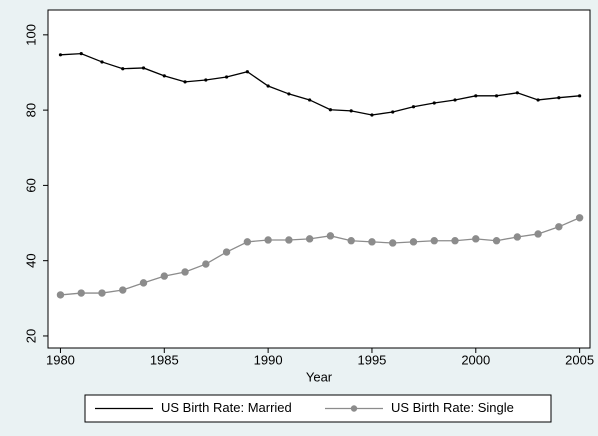 The image size is (598, 436). What do you see at coordinates (452, 407) in the screenshot?
I see `legend-label: US Birth Rate: Single` at bounding box center [452, 407].